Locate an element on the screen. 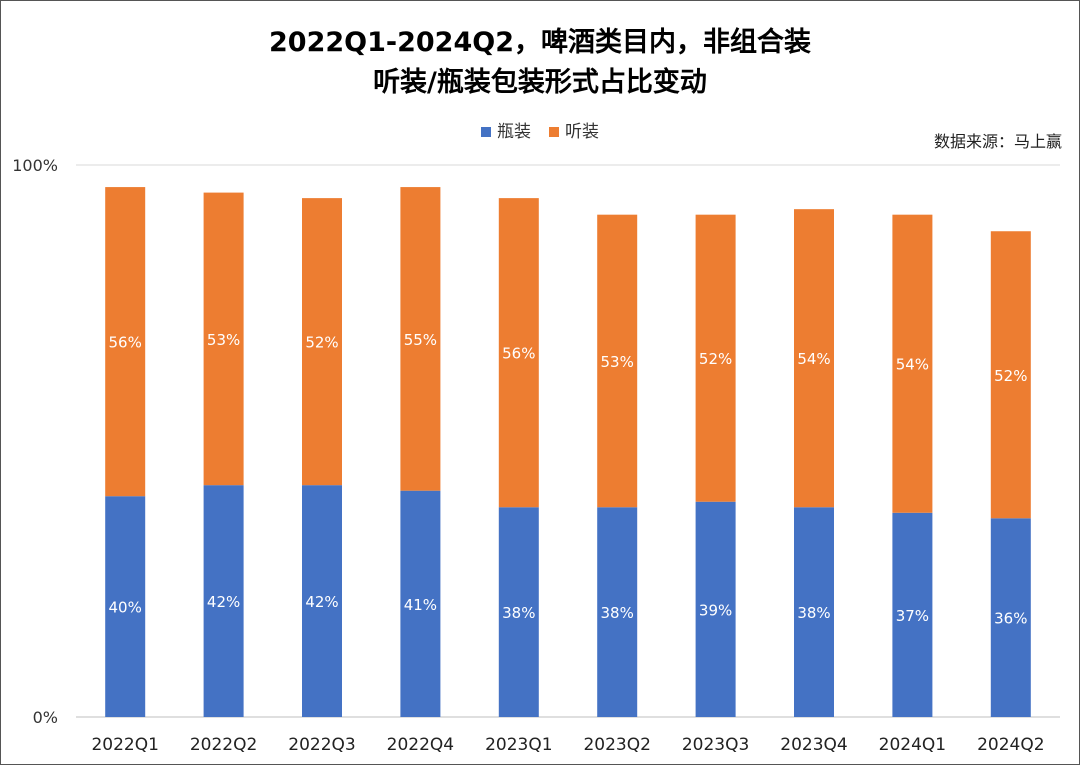 This screenshot has width=1080, height=765. data-label: 36% is located at coordinates (1010, 619).